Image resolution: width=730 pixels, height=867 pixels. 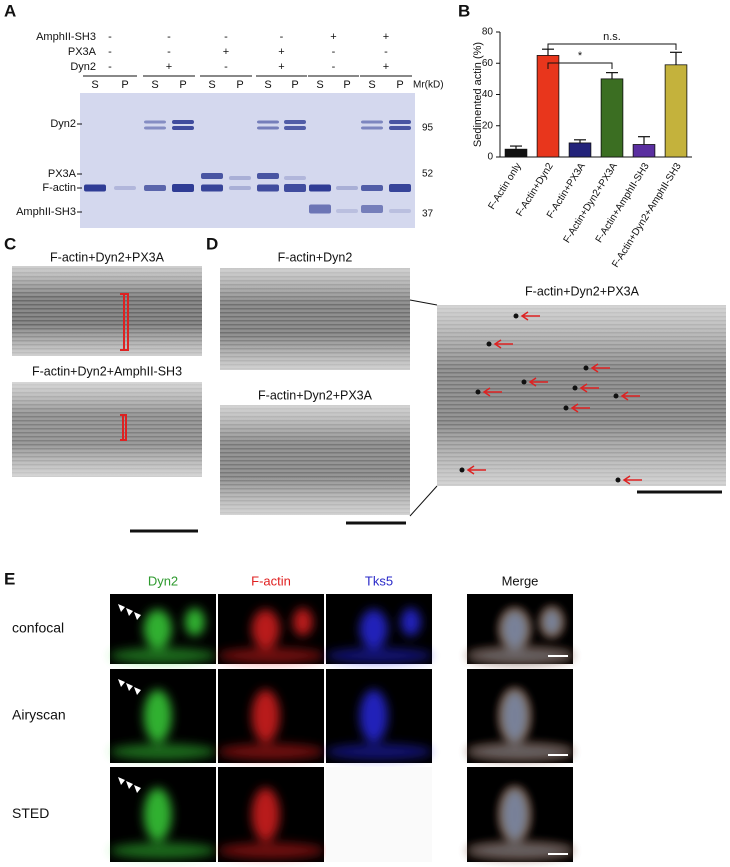 What do you see at coordinates (612, 46) in the screenshot?
I see `significance-bracket` at bounding box center [612, 46].